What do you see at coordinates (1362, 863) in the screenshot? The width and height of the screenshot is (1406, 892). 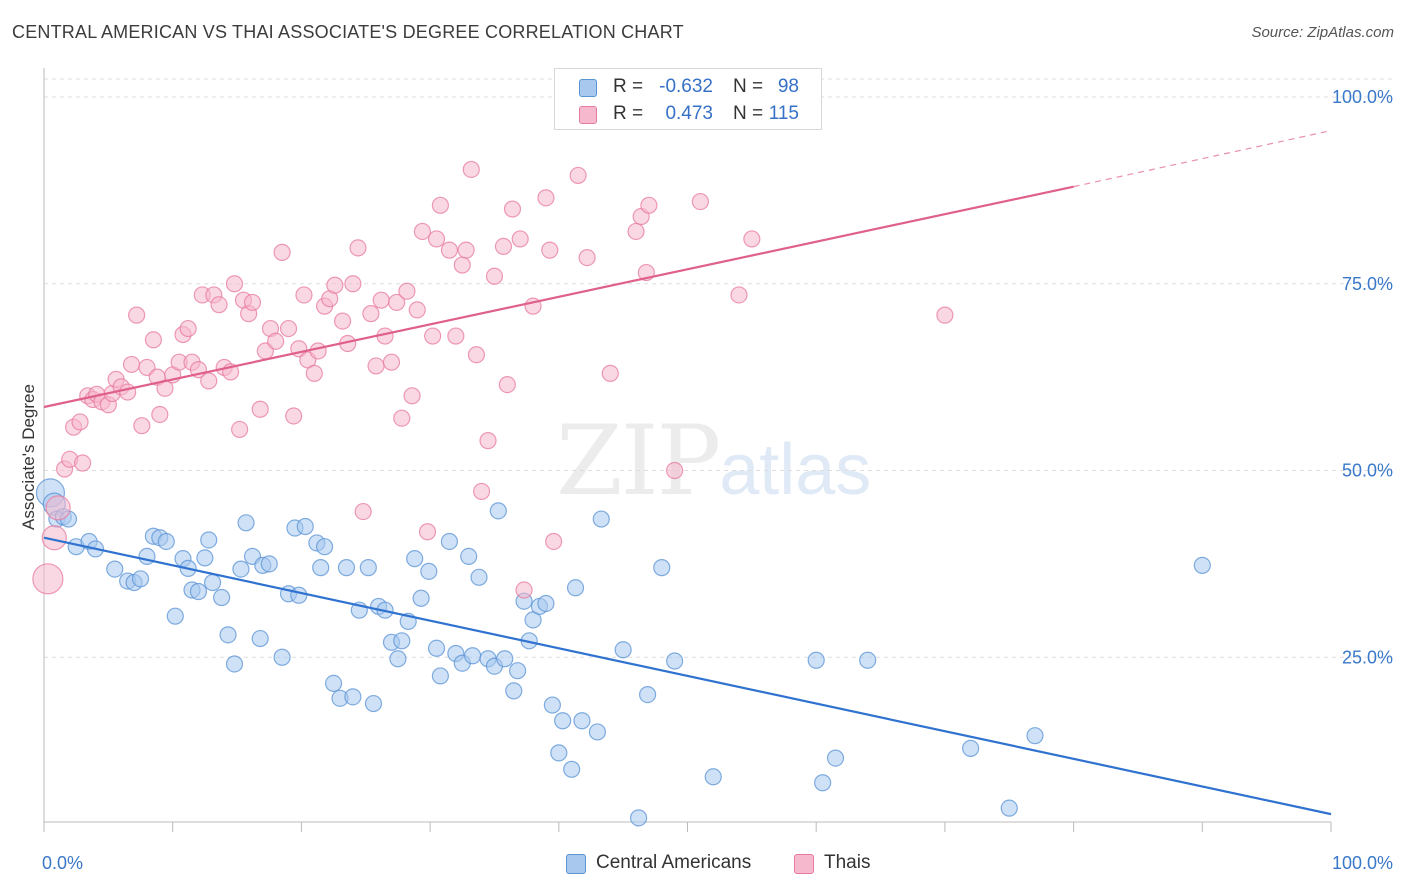 I see `x-tick-label: 100.0%` at bounding box center [1362, 863].